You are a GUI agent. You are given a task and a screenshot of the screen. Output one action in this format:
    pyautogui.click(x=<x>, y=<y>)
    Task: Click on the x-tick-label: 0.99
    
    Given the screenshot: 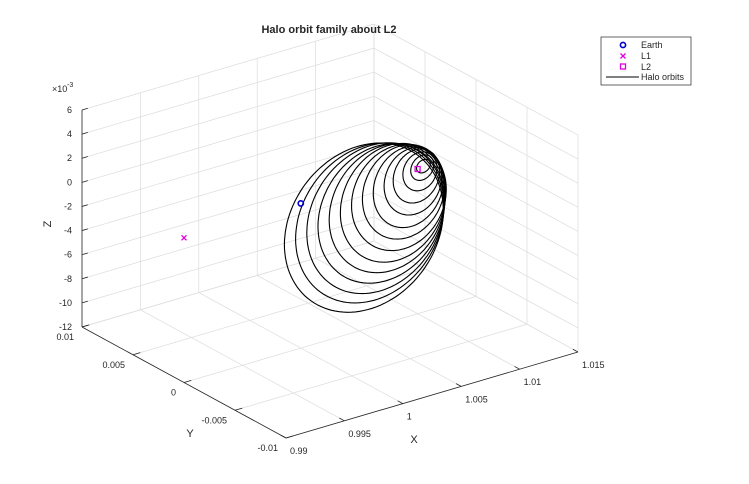 What is the action you would take?
    pyautogui.click(x=299, y=451)
    